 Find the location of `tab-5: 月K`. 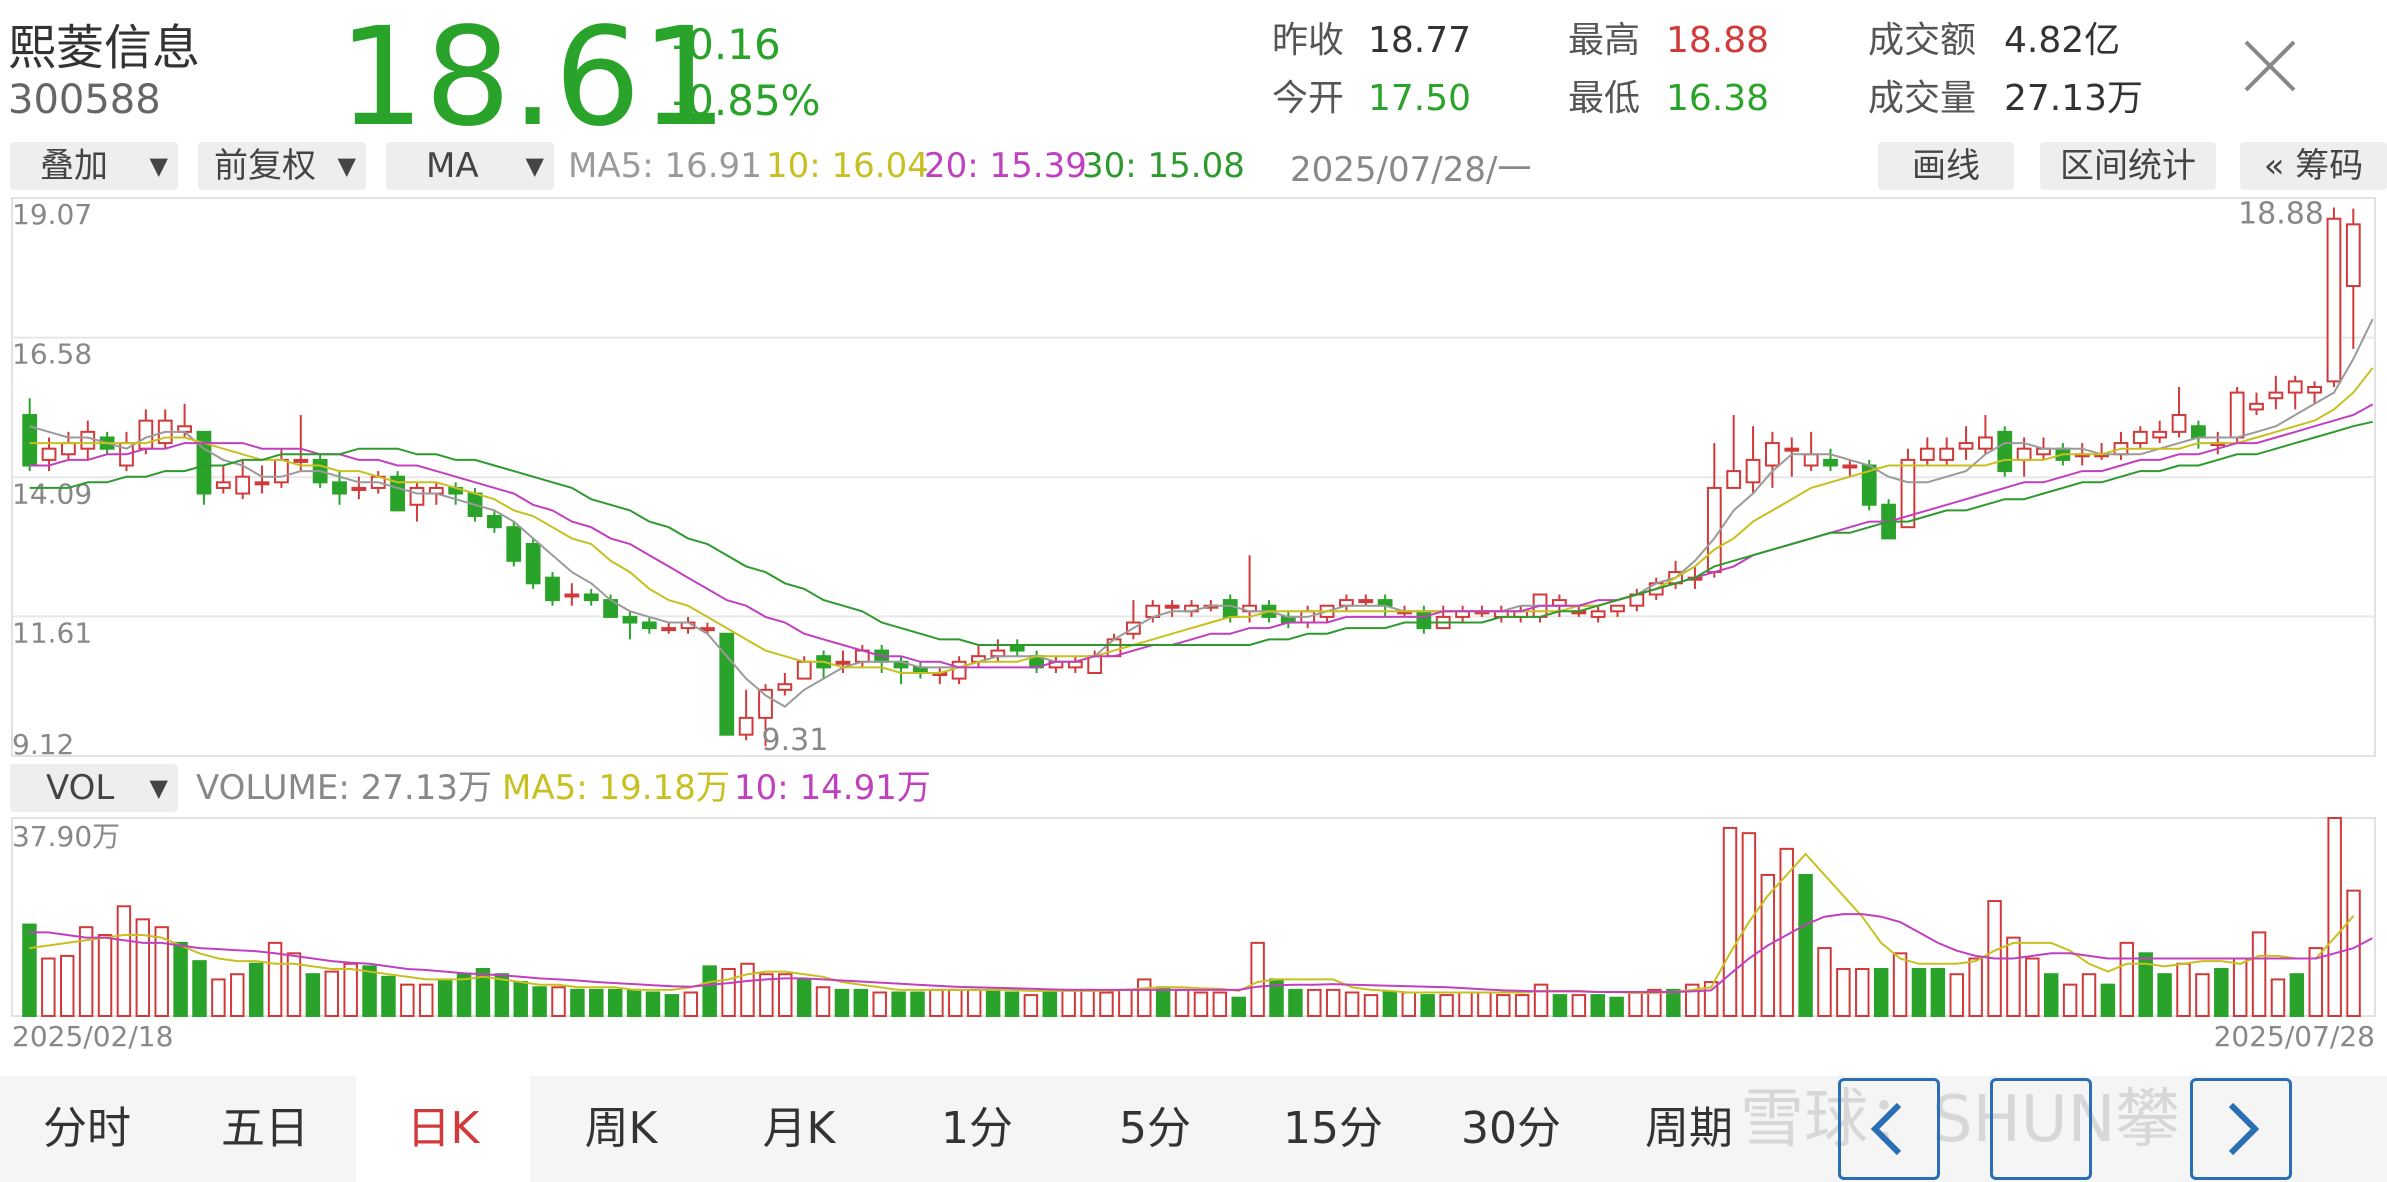

tab-5: 月K is located at coordinates (799, 1128).